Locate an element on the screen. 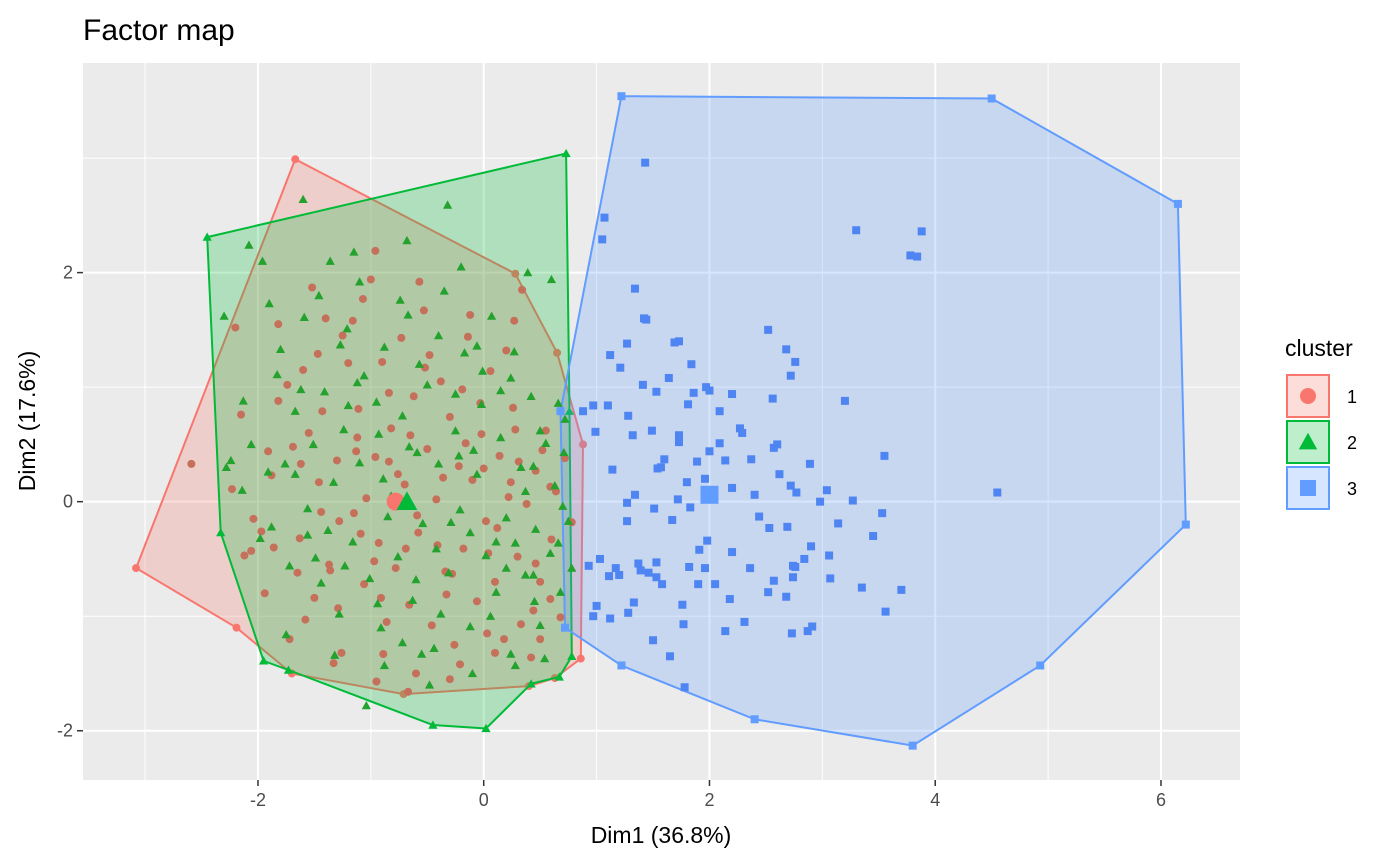 This screenshot has width=1400, height=865. x-tick-label: 4 is located at coordinates (935, 800).